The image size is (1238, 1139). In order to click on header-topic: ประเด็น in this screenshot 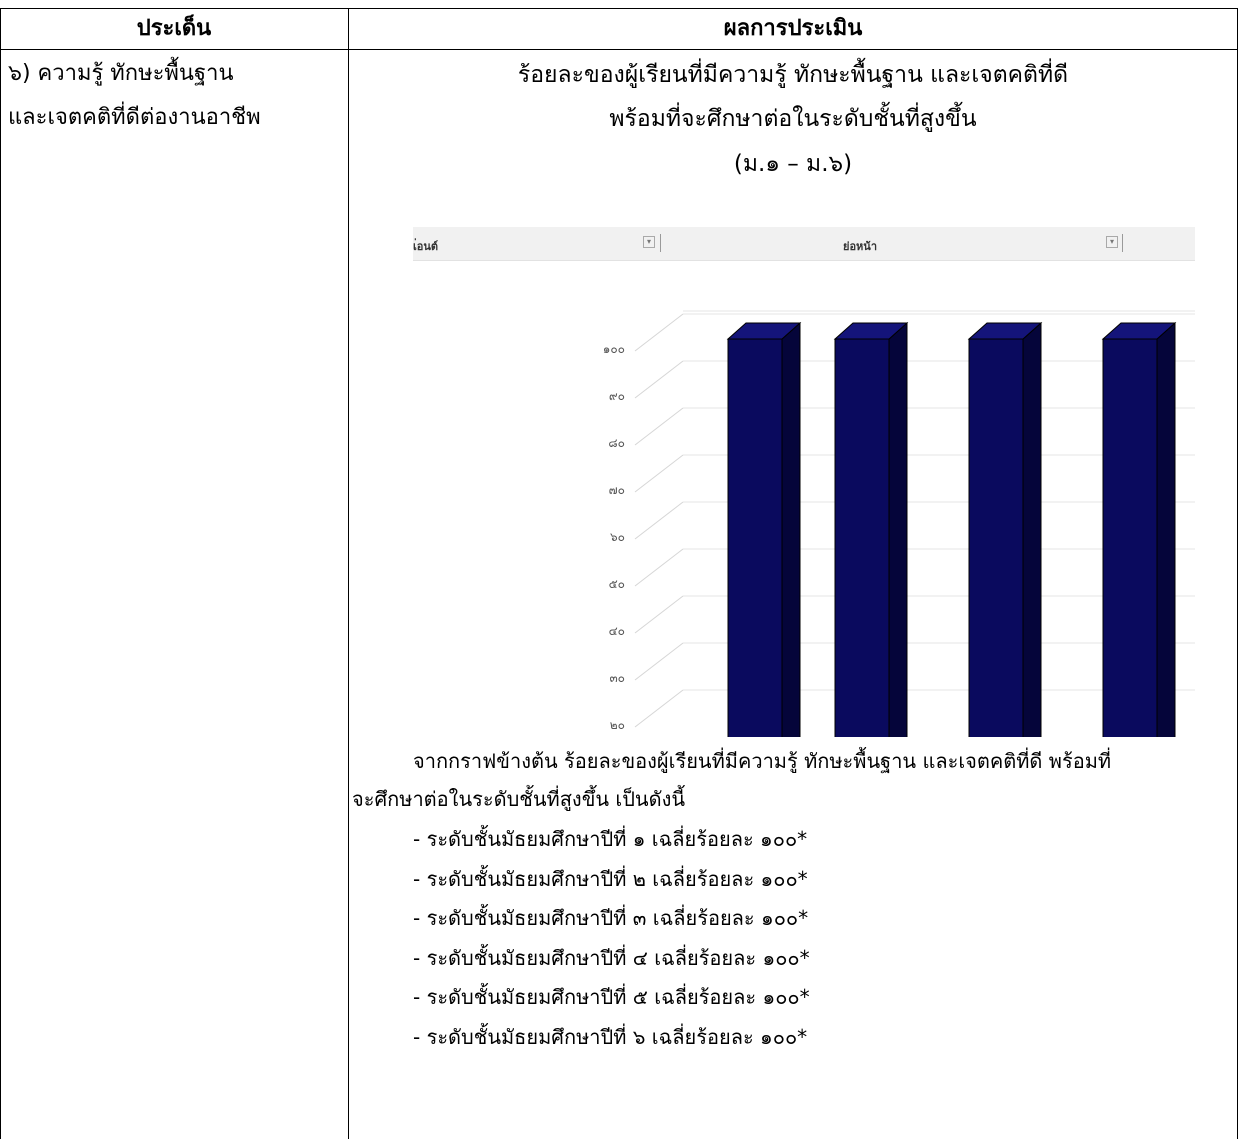, I will do `click(174, 28)`.